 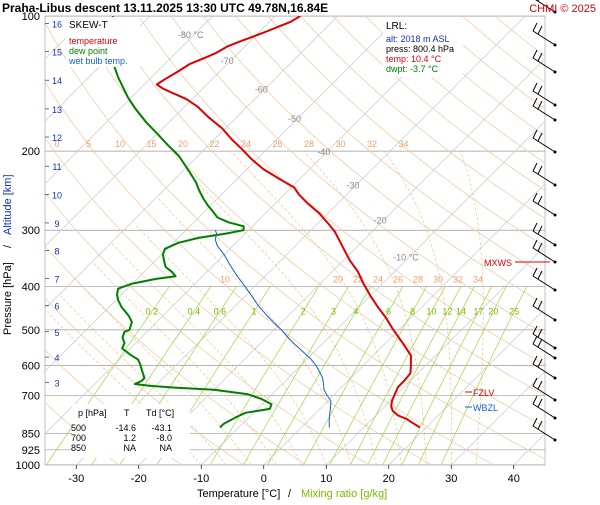 I want to click on legend-wet-bulb: wet bulb temp., so click(x=98, y=61).